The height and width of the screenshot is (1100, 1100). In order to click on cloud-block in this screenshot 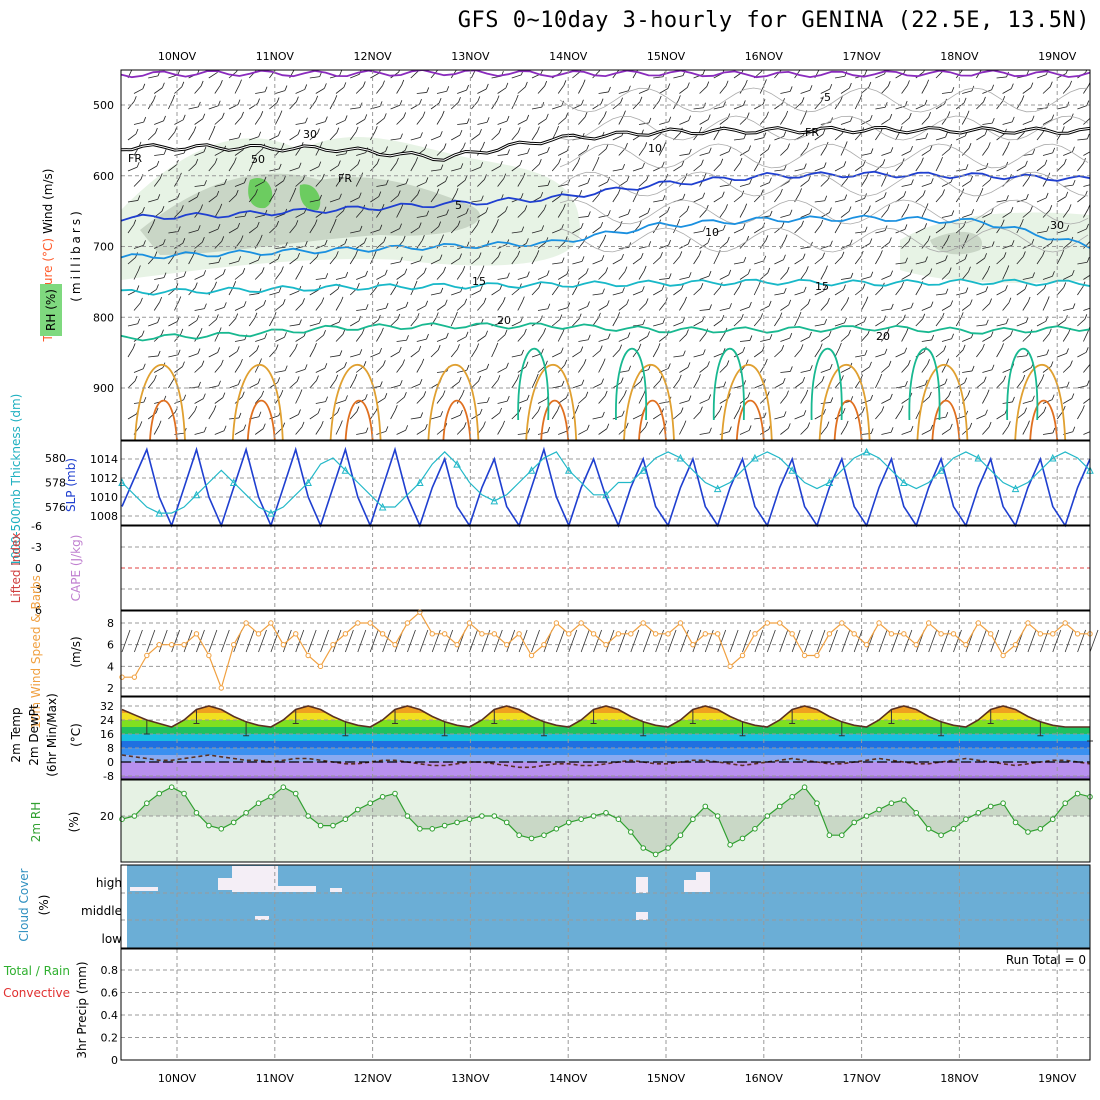, I will do `click(255, 879)`.